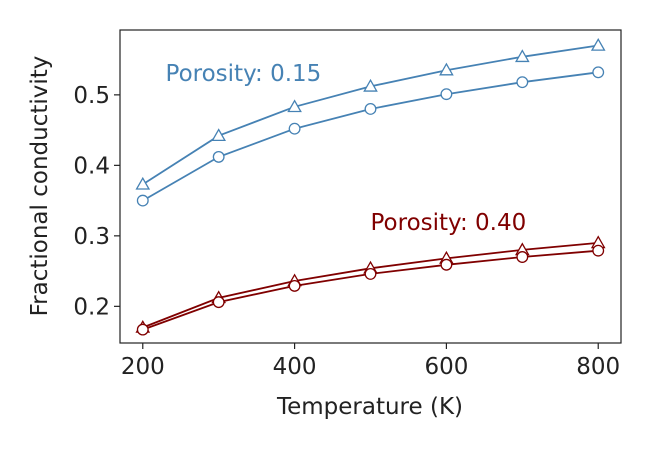  Describe the element at coordinates (91, 166) in the screenshot. I see `y-tick-label: 0.4` at that location.